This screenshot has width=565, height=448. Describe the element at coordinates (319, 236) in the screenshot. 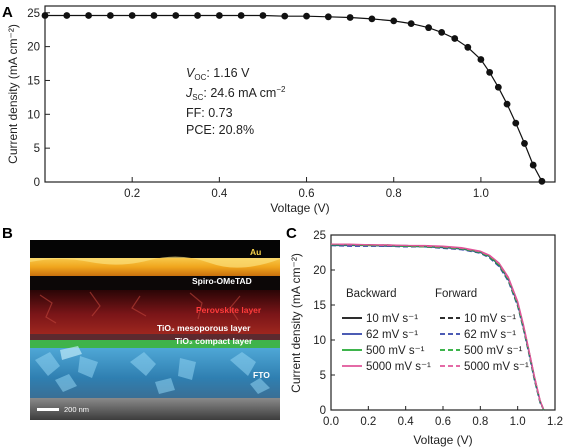

I see `panel-c-ytick-label: 25` at that location.